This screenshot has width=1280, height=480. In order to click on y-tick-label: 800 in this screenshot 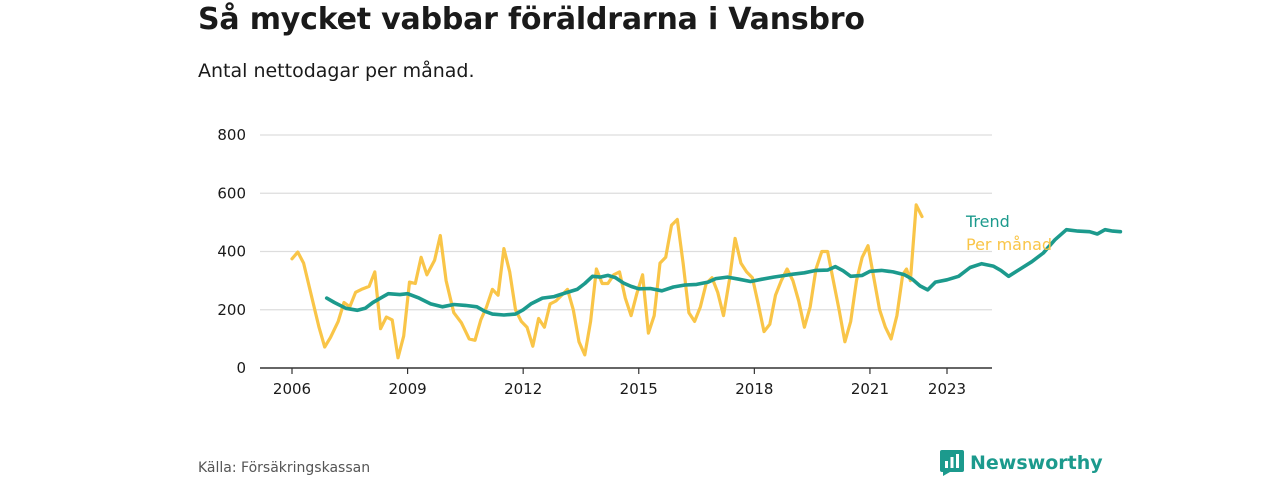, I will do `click(231, 135)`.